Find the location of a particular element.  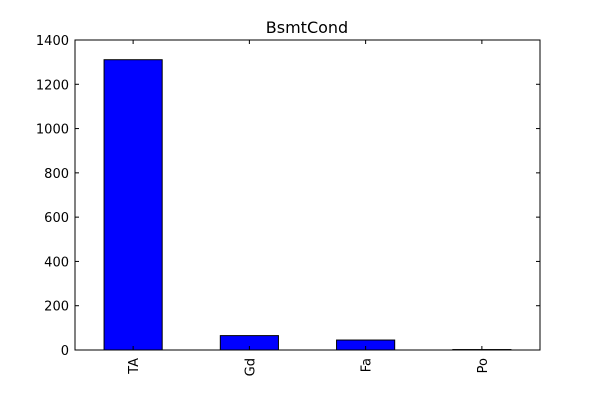

y-tick-label: 600 is located at coordinates (56, 218).